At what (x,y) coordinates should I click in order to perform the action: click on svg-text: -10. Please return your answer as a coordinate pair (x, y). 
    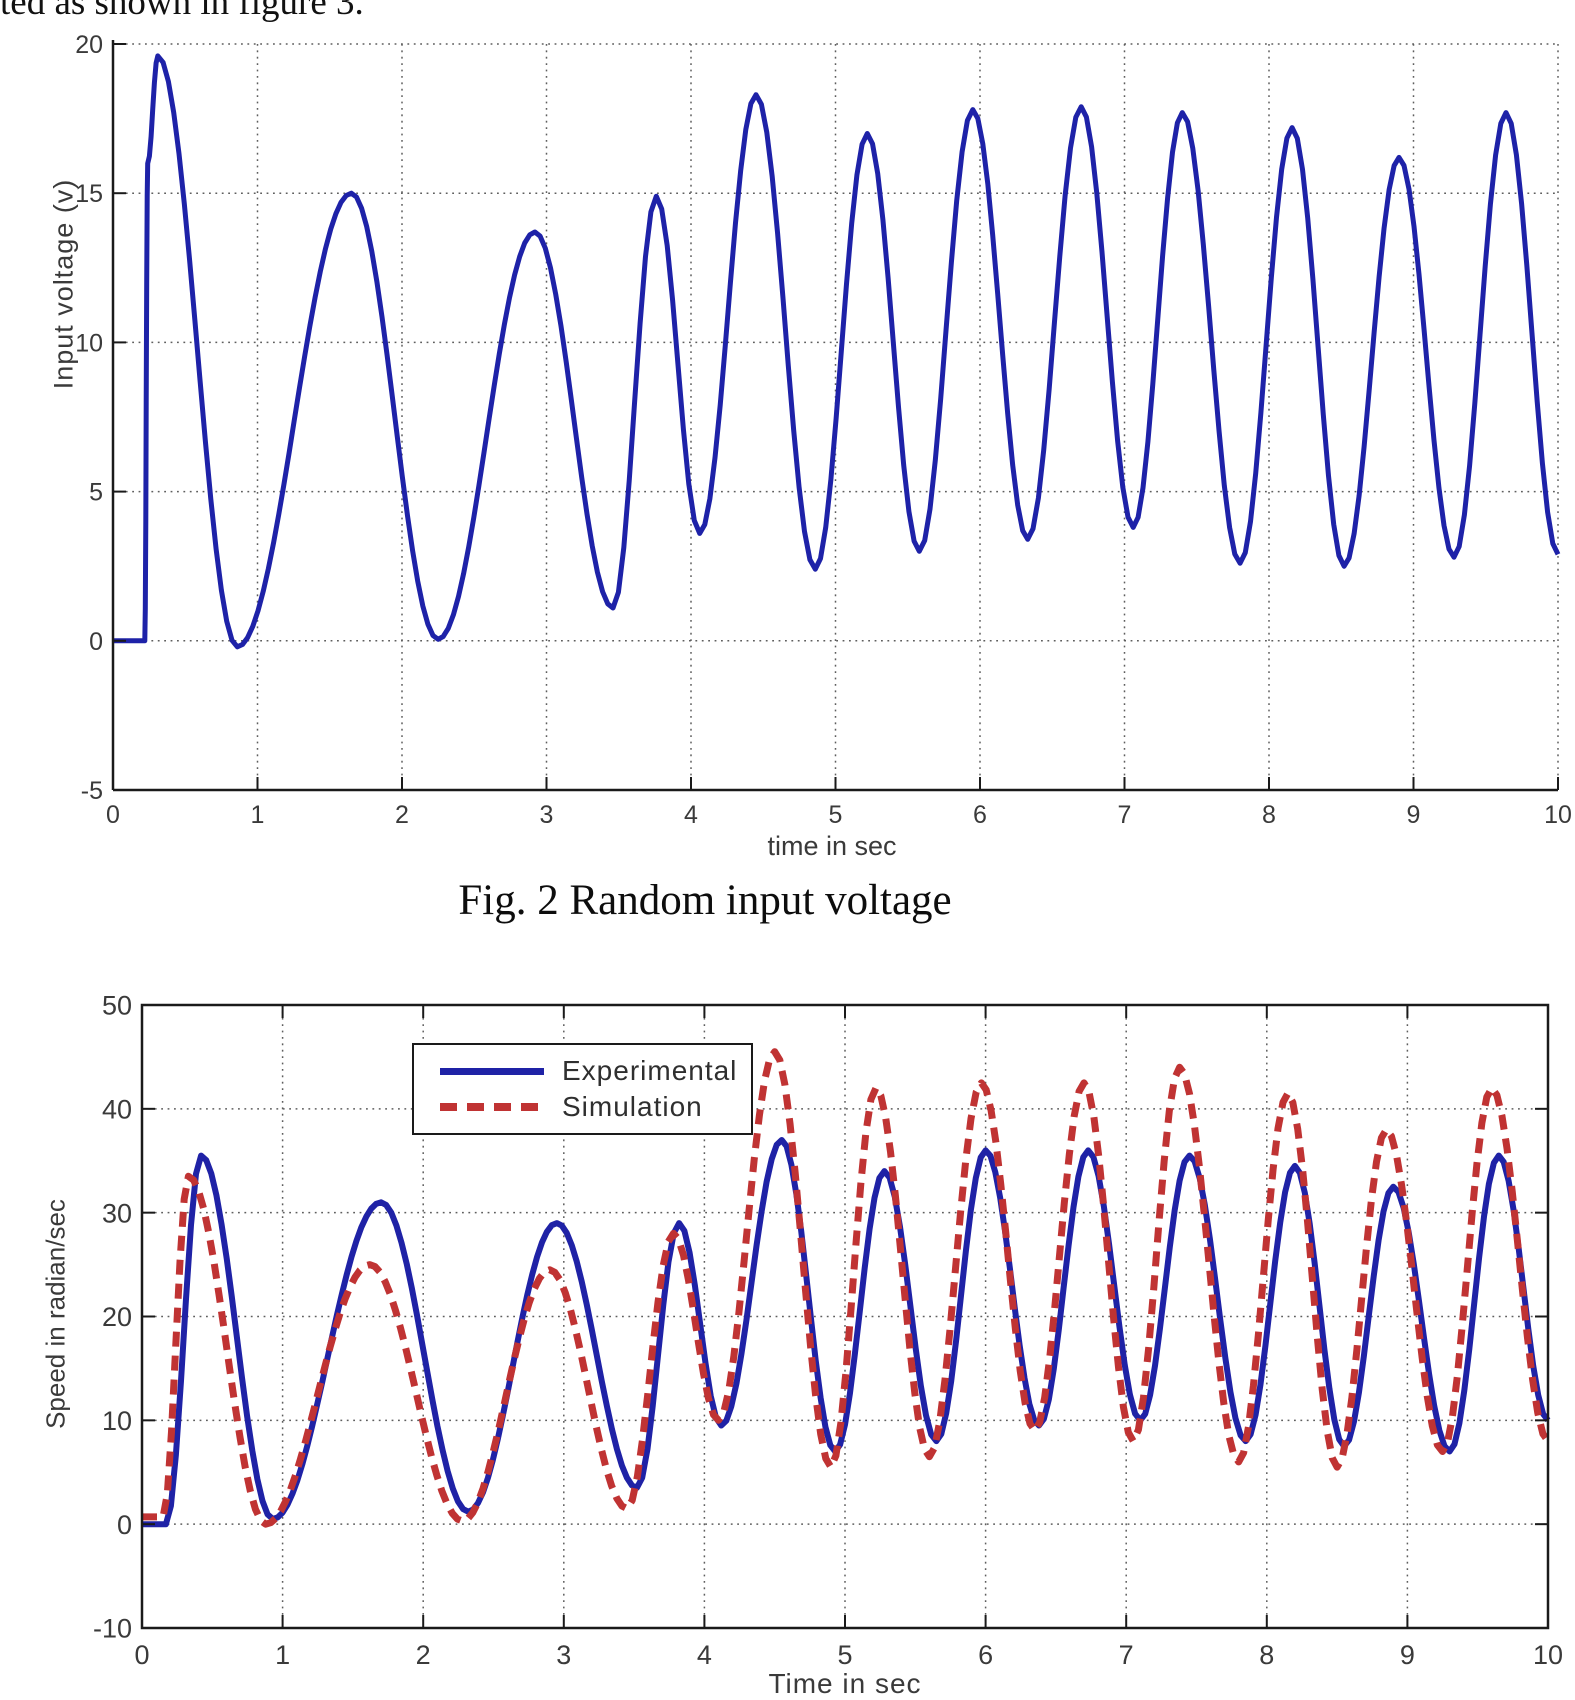
    Looking at the image, I should click on (112, 1629).